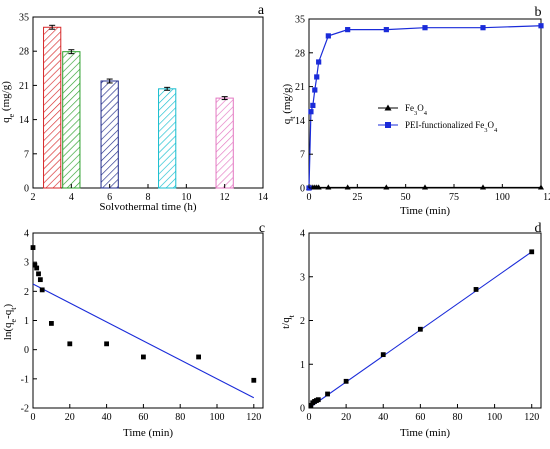  What do you see at coordinates (403, 110) in the screenshot?
I see `legend-entry-fe3o4: Fe3O4` at bounding box center [403, 110].